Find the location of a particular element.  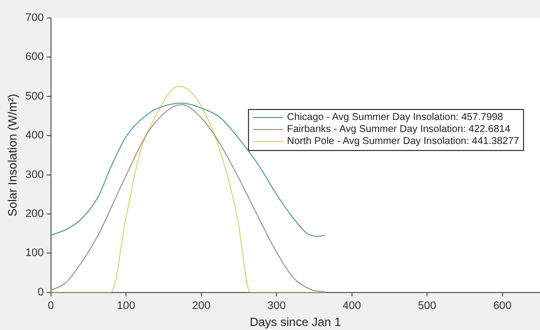

legend-label: Fairbanks - Avg Summer Day Insolation: 422.6814 is located at coordinates (398, 130).